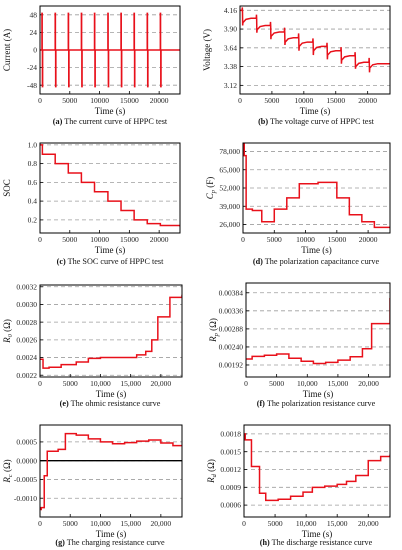 The image size is (402, 550). What do you see at coordinates (211, 188) in the screenshot?
I see `y-axis-label: Cp (F)` at bounding box center [211, 188].